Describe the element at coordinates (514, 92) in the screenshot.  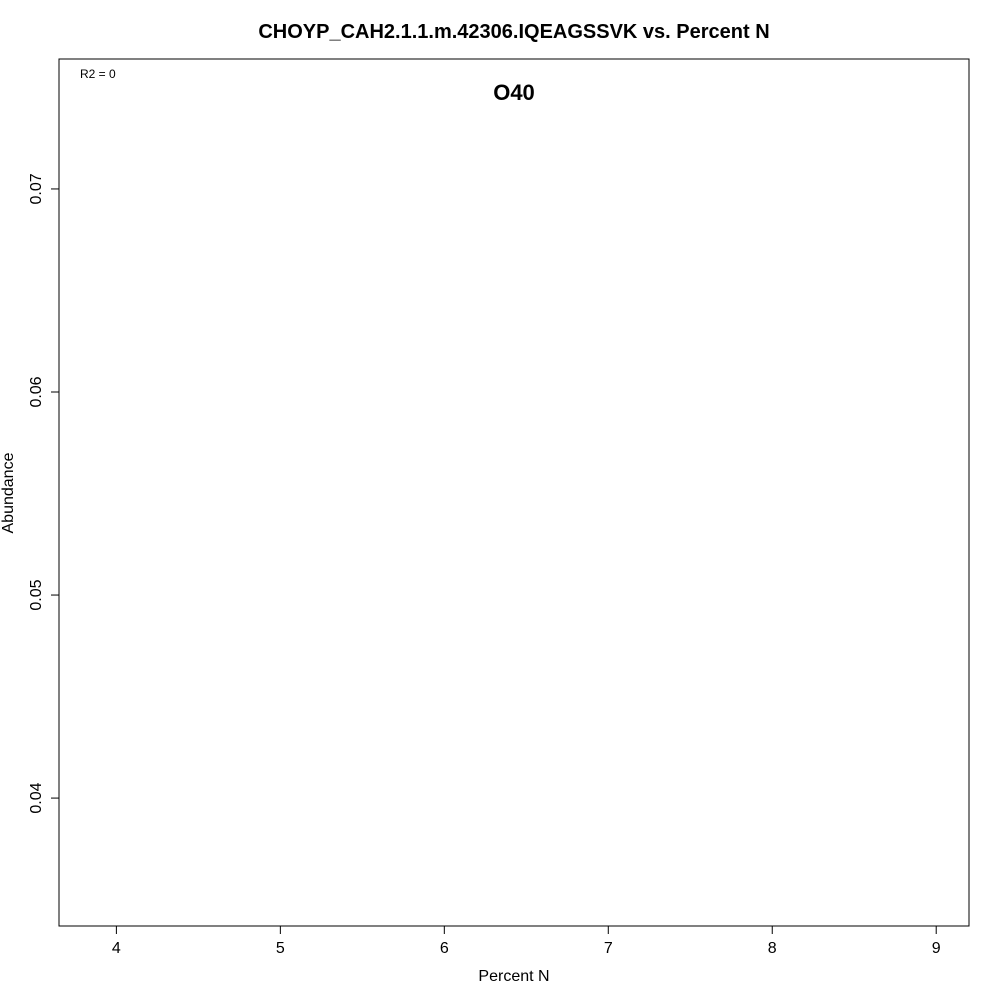
I see `panel-label: O40` at that location.